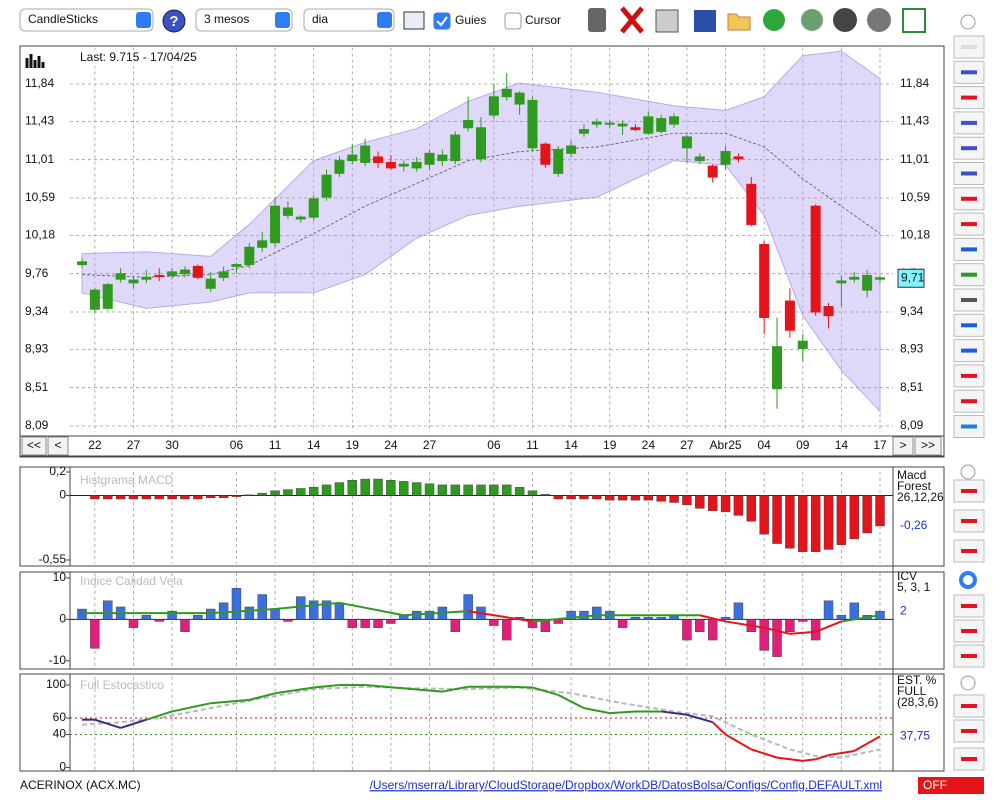  What do you see at coordinates (632, 20) in the screenshot?
I see `delete-button` at bounding box center [632, 20].